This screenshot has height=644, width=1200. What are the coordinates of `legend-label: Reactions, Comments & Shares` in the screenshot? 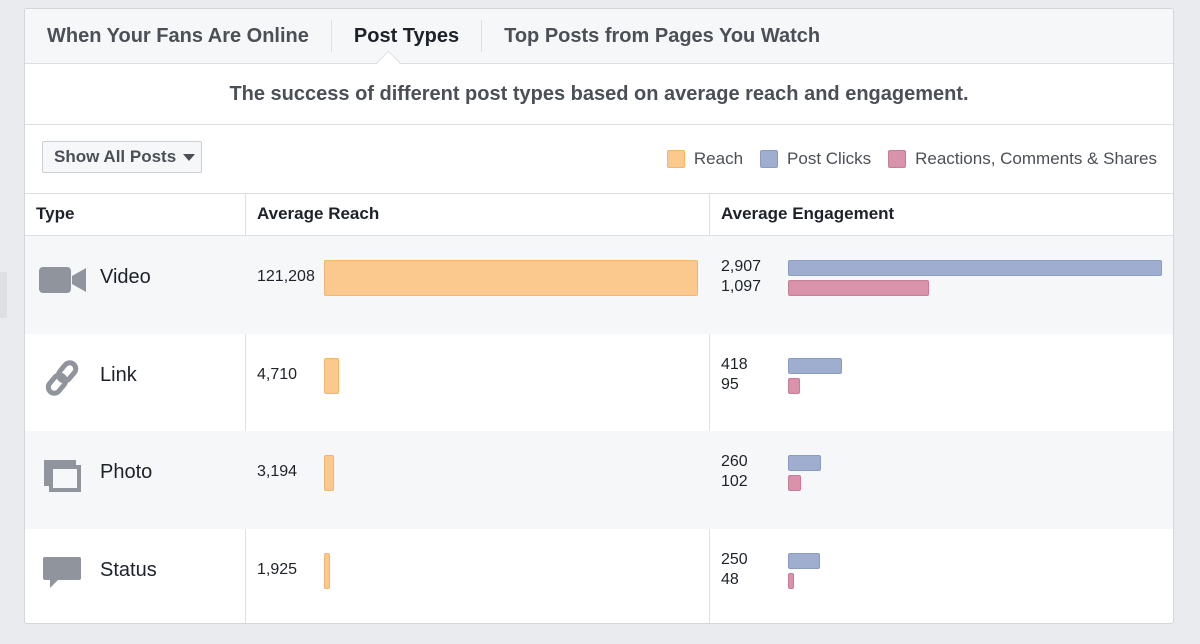 It's located at (1036, 158).